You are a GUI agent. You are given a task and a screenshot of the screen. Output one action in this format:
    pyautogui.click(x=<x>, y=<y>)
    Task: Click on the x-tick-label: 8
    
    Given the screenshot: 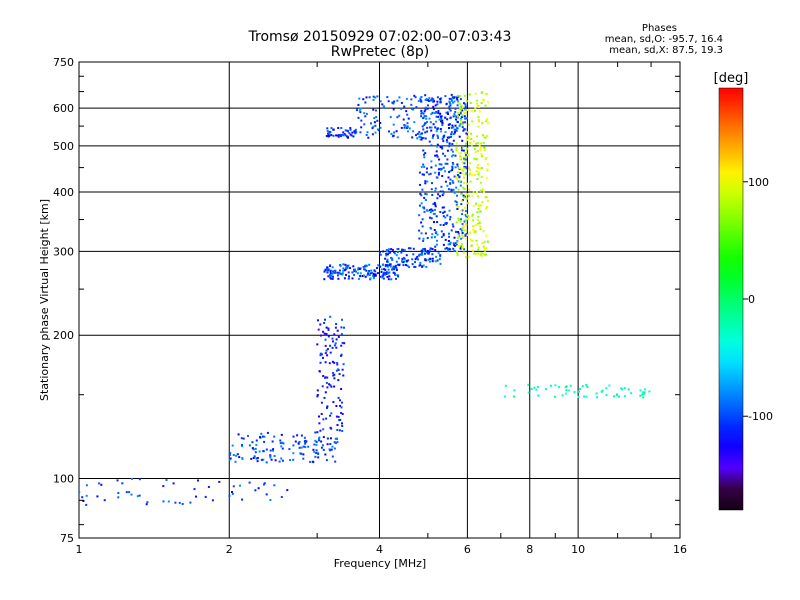 What is the action you would take?
    pyautogui.click(x=529, y=549)
    